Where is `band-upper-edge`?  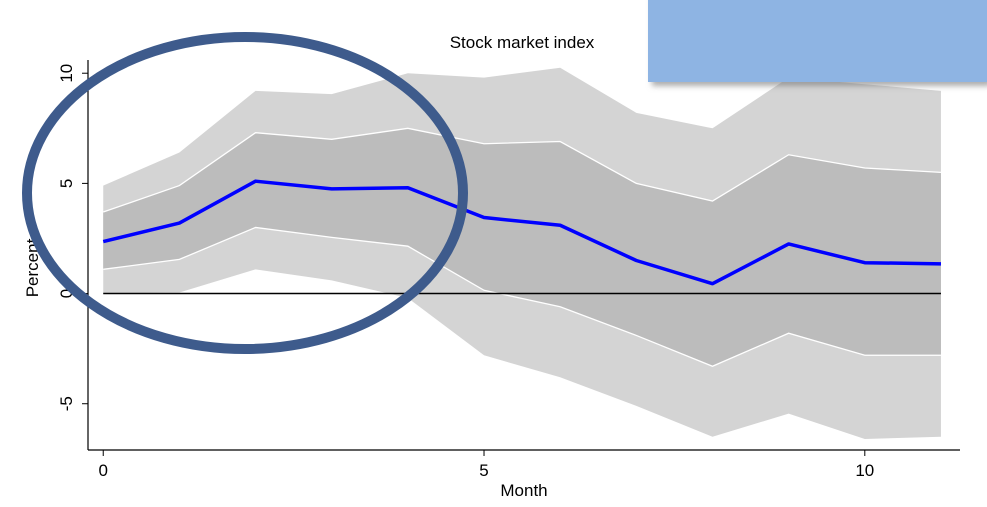 band-upper-edge is located at coordinates (522, 170).